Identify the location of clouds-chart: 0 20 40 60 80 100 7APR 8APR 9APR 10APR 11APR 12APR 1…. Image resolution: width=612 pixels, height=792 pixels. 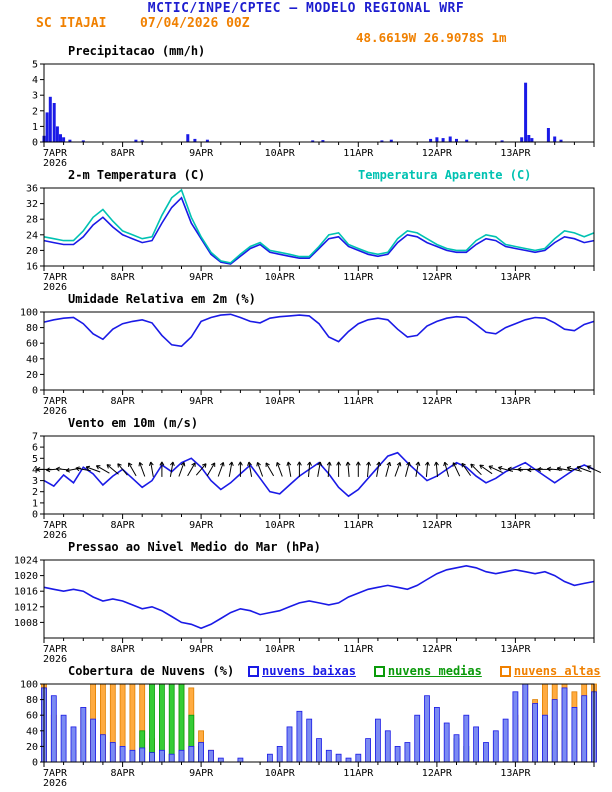
(308, 734).